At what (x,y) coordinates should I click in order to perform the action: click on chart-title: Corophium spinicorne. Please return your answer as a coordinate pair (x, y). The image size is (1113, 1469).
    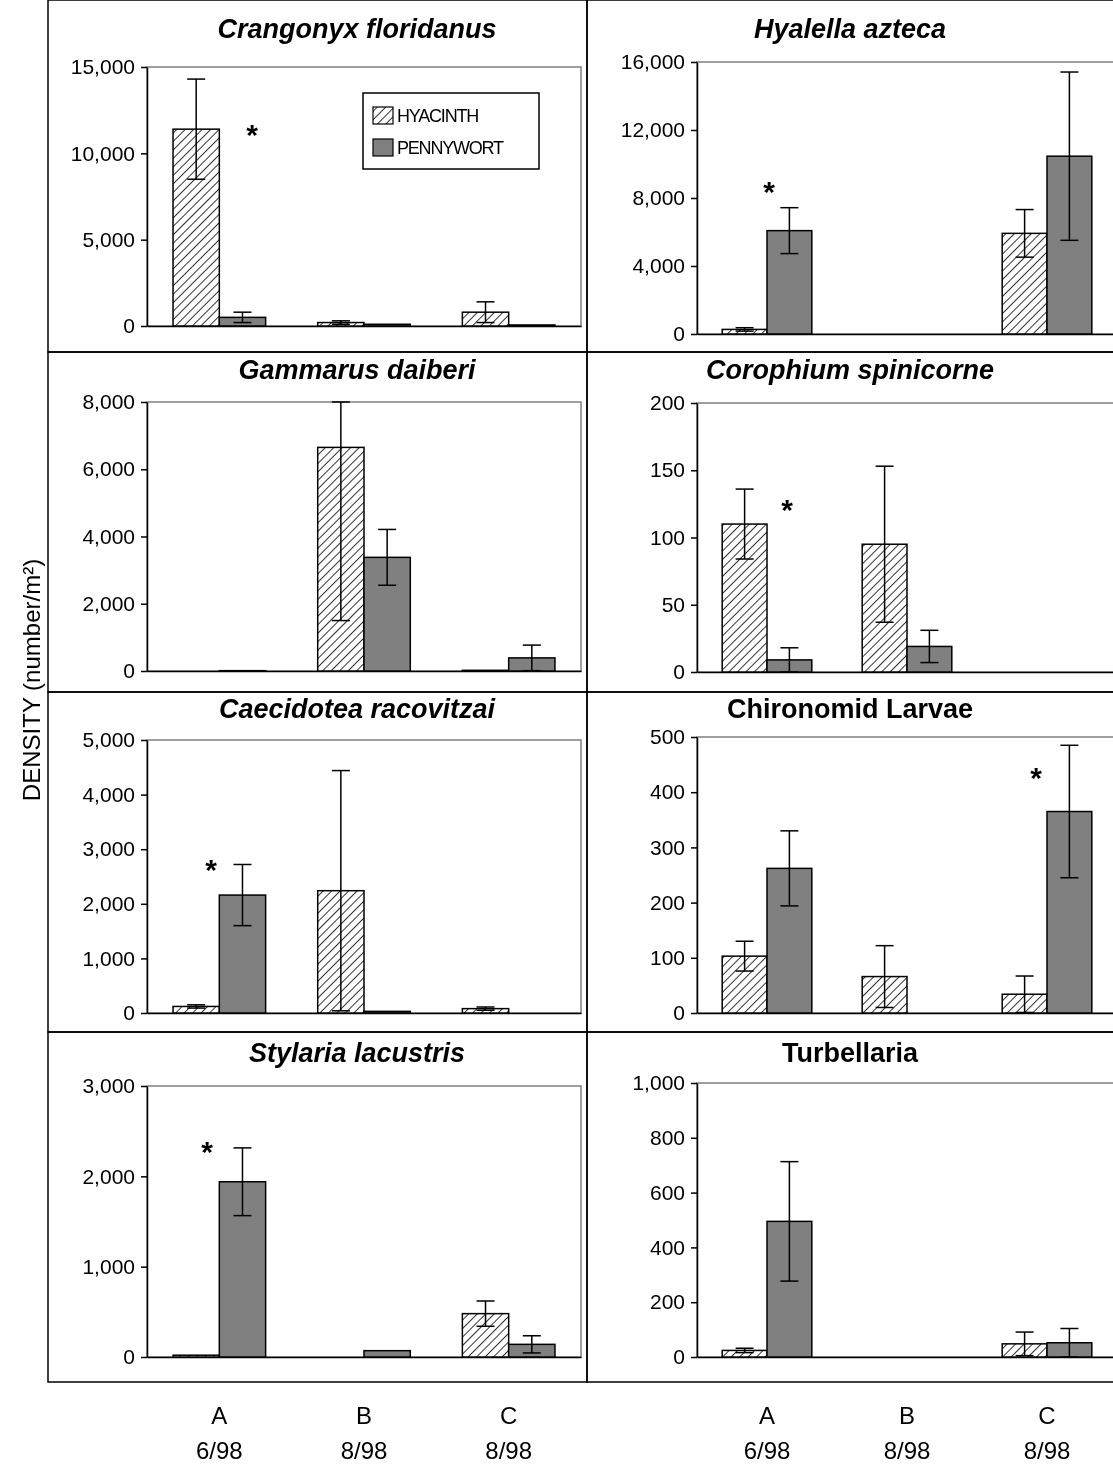
    Looking at the image, I should click on (850, 370).